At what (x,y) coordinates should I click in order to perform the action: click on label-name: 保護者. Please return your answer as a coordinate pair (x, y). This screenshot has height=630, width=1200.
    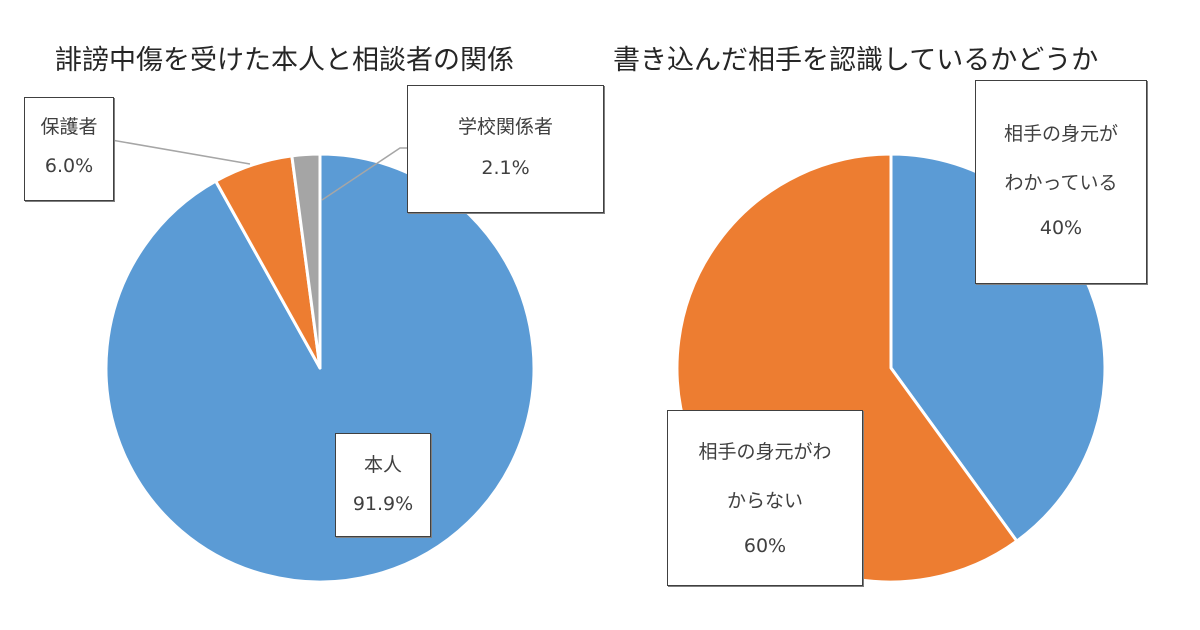
    Looking at the image, I should click on (69, 127).